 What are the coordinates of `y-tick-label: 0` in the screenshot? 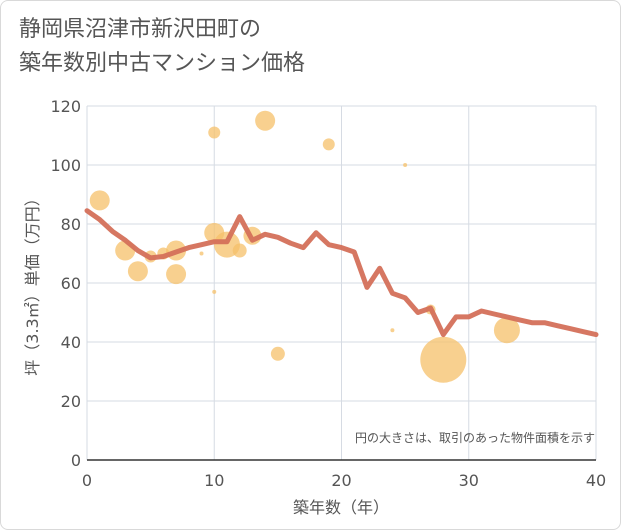 It's located at (76, 460).